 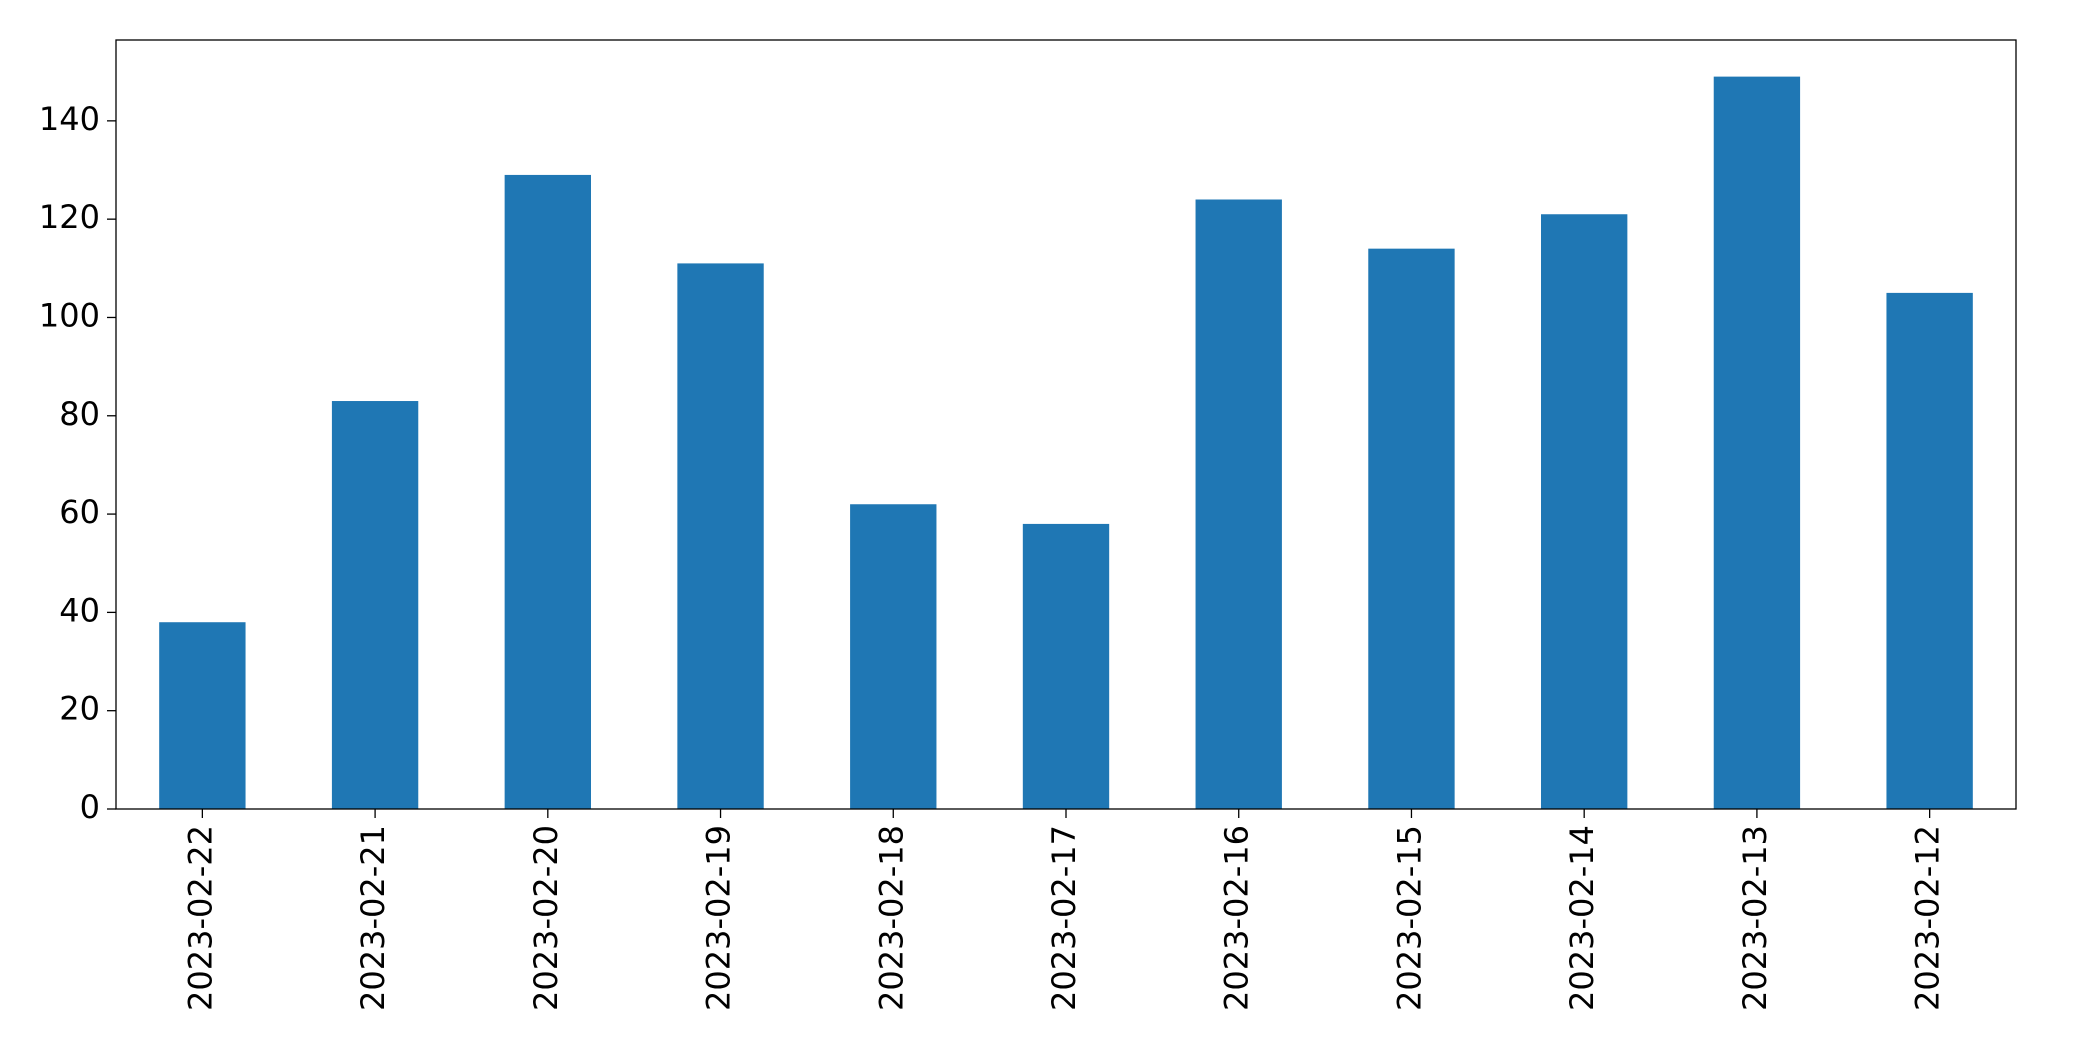 What do you see at coordinates (719, 918) in the screenshot?
I see `x-tick-label: 2023-02-19` at bounding box center [719, 918].